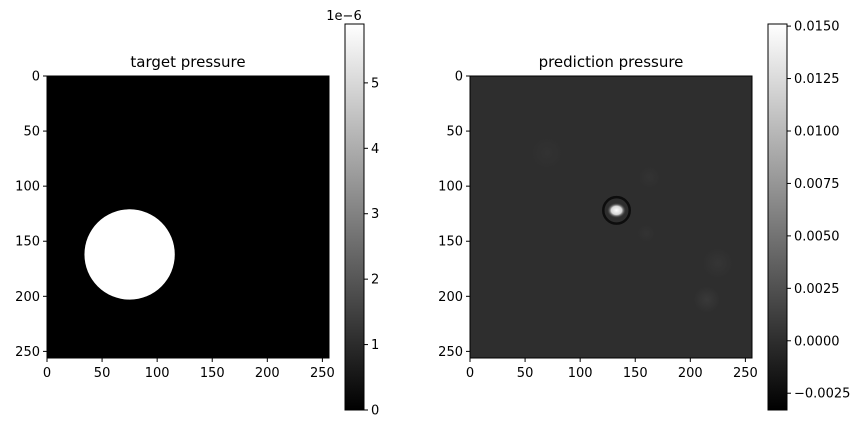 This screenshot has width=866, height=428. I want to click on colorbar-tick-label: 0.0150, so click(817, 27).